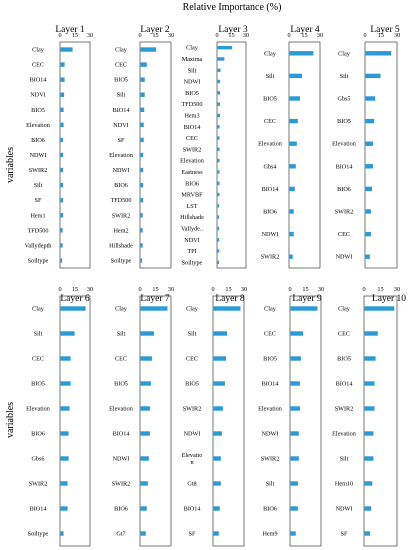 The image size is (411, 550). Describe the element at coordinates (10, 165) in the screenshot. I see `figure-y-label-top: variables` at that location.